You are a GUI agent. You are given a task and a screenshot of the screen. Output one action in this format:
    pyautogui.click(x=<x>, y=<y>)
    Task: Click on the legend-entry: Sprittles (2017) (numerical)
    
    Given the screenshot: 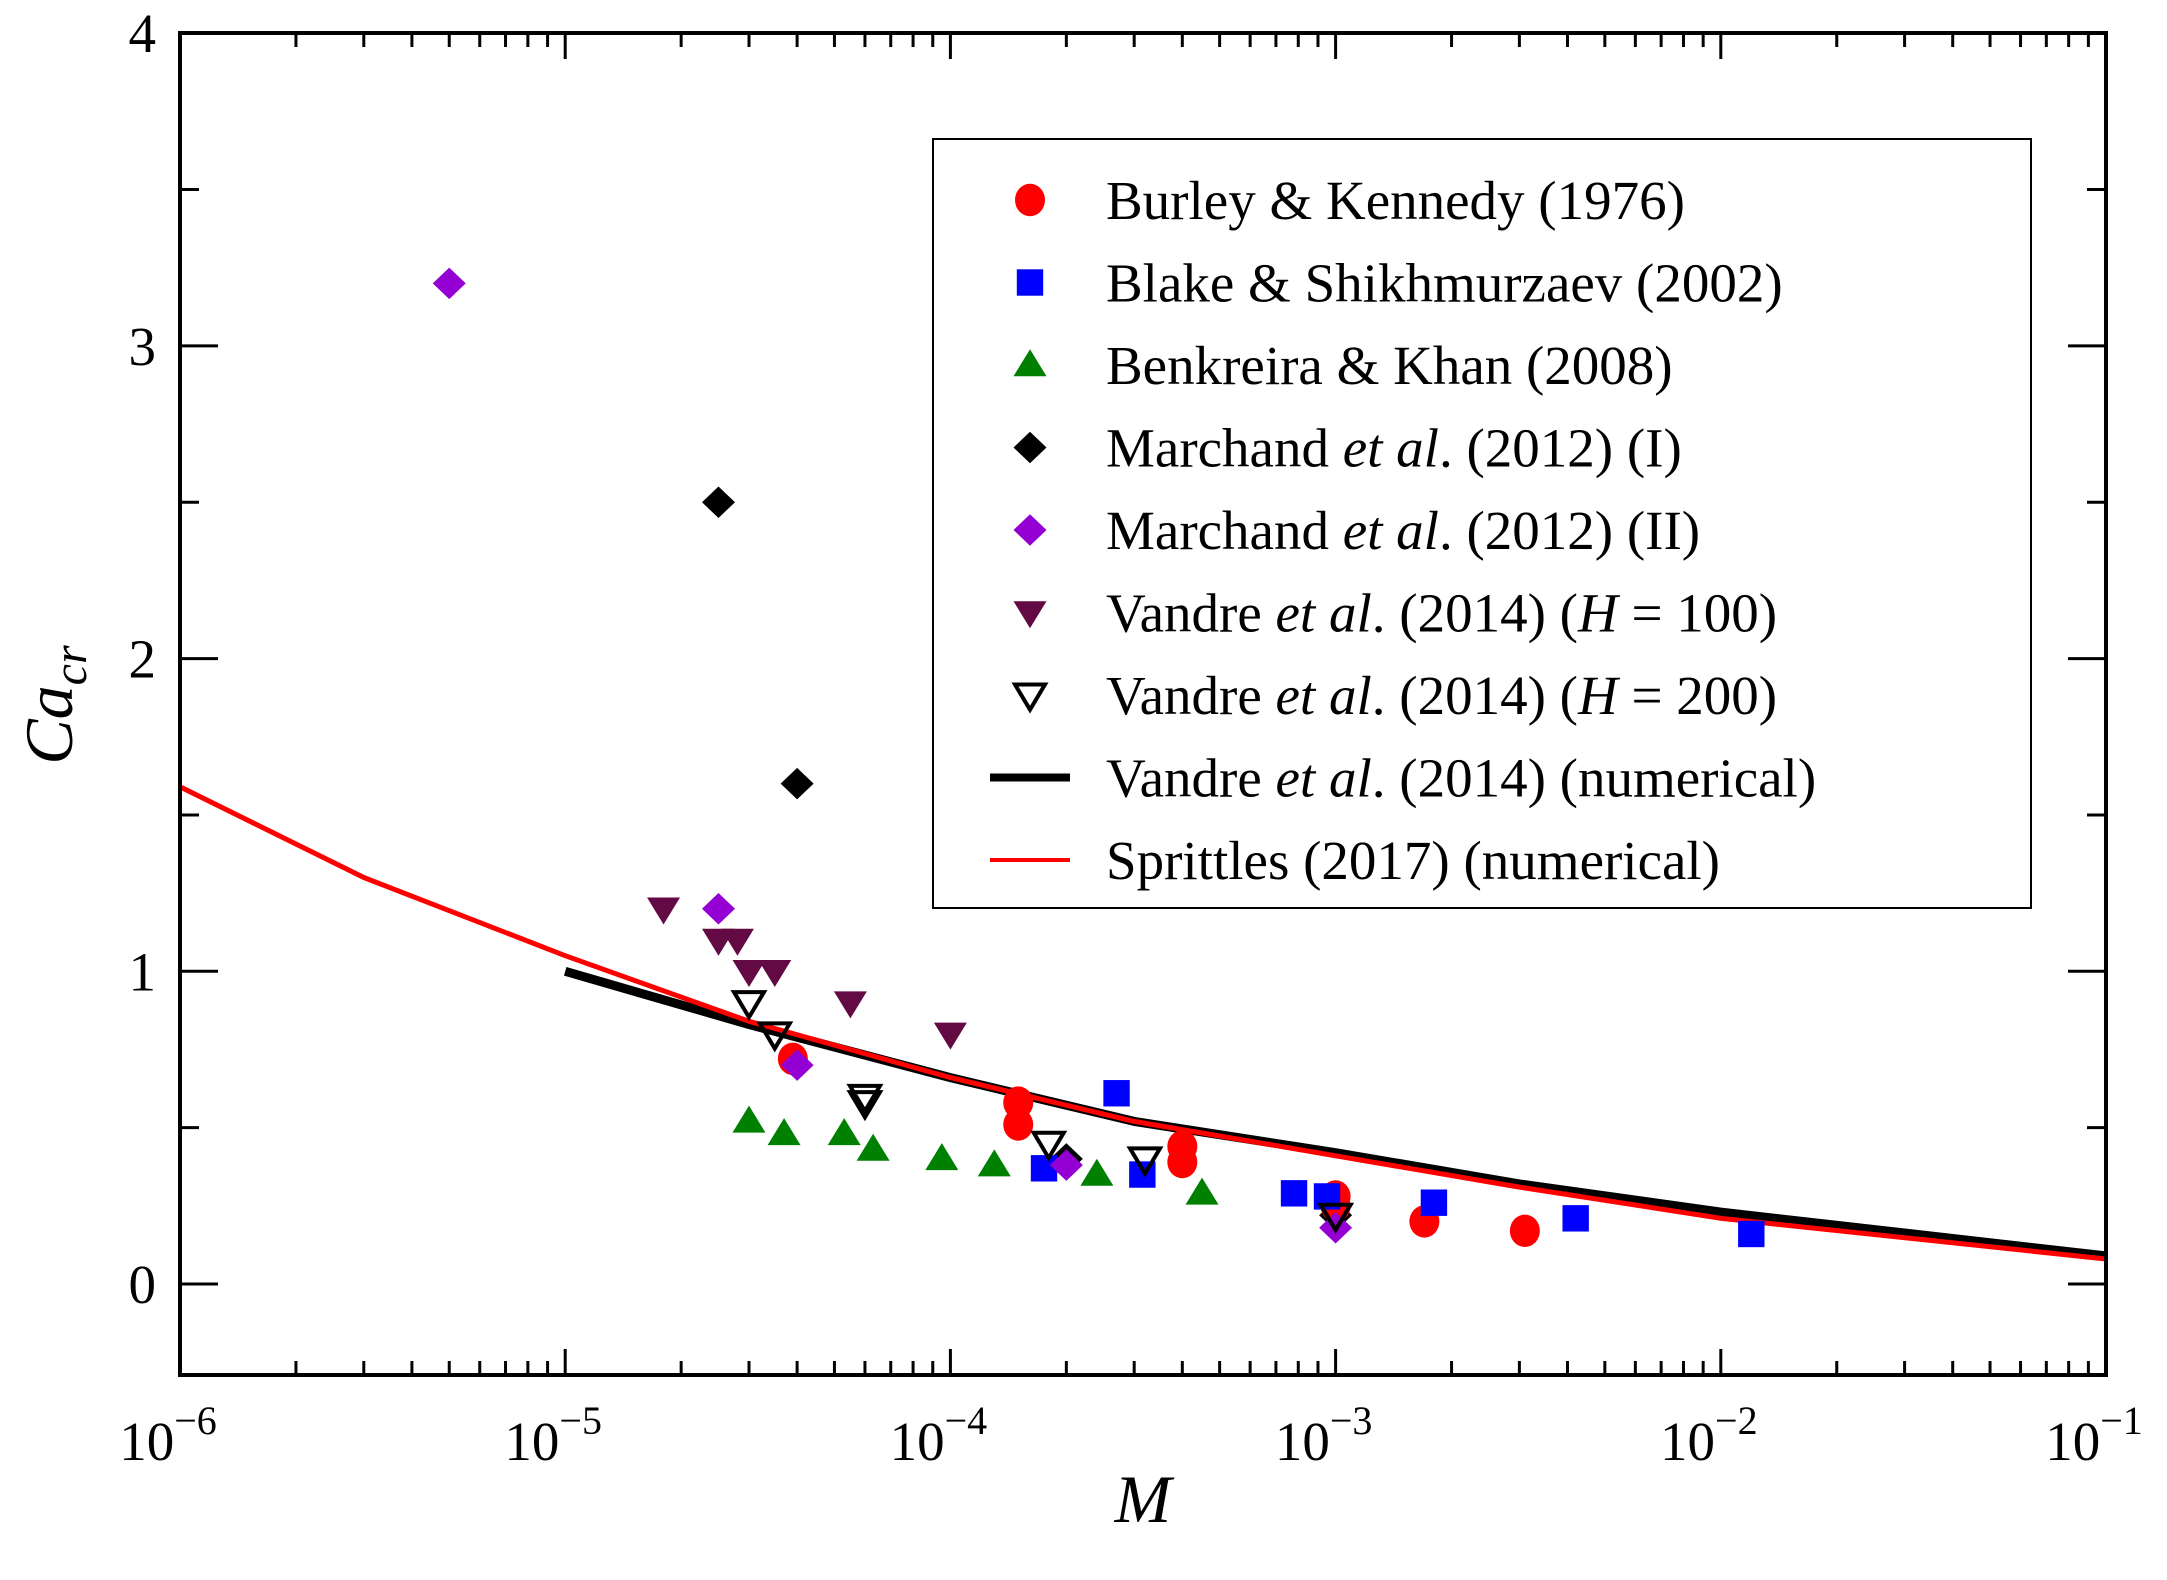 What is the action you would take?
    pyautogui.click(x=1355, y=860)
    